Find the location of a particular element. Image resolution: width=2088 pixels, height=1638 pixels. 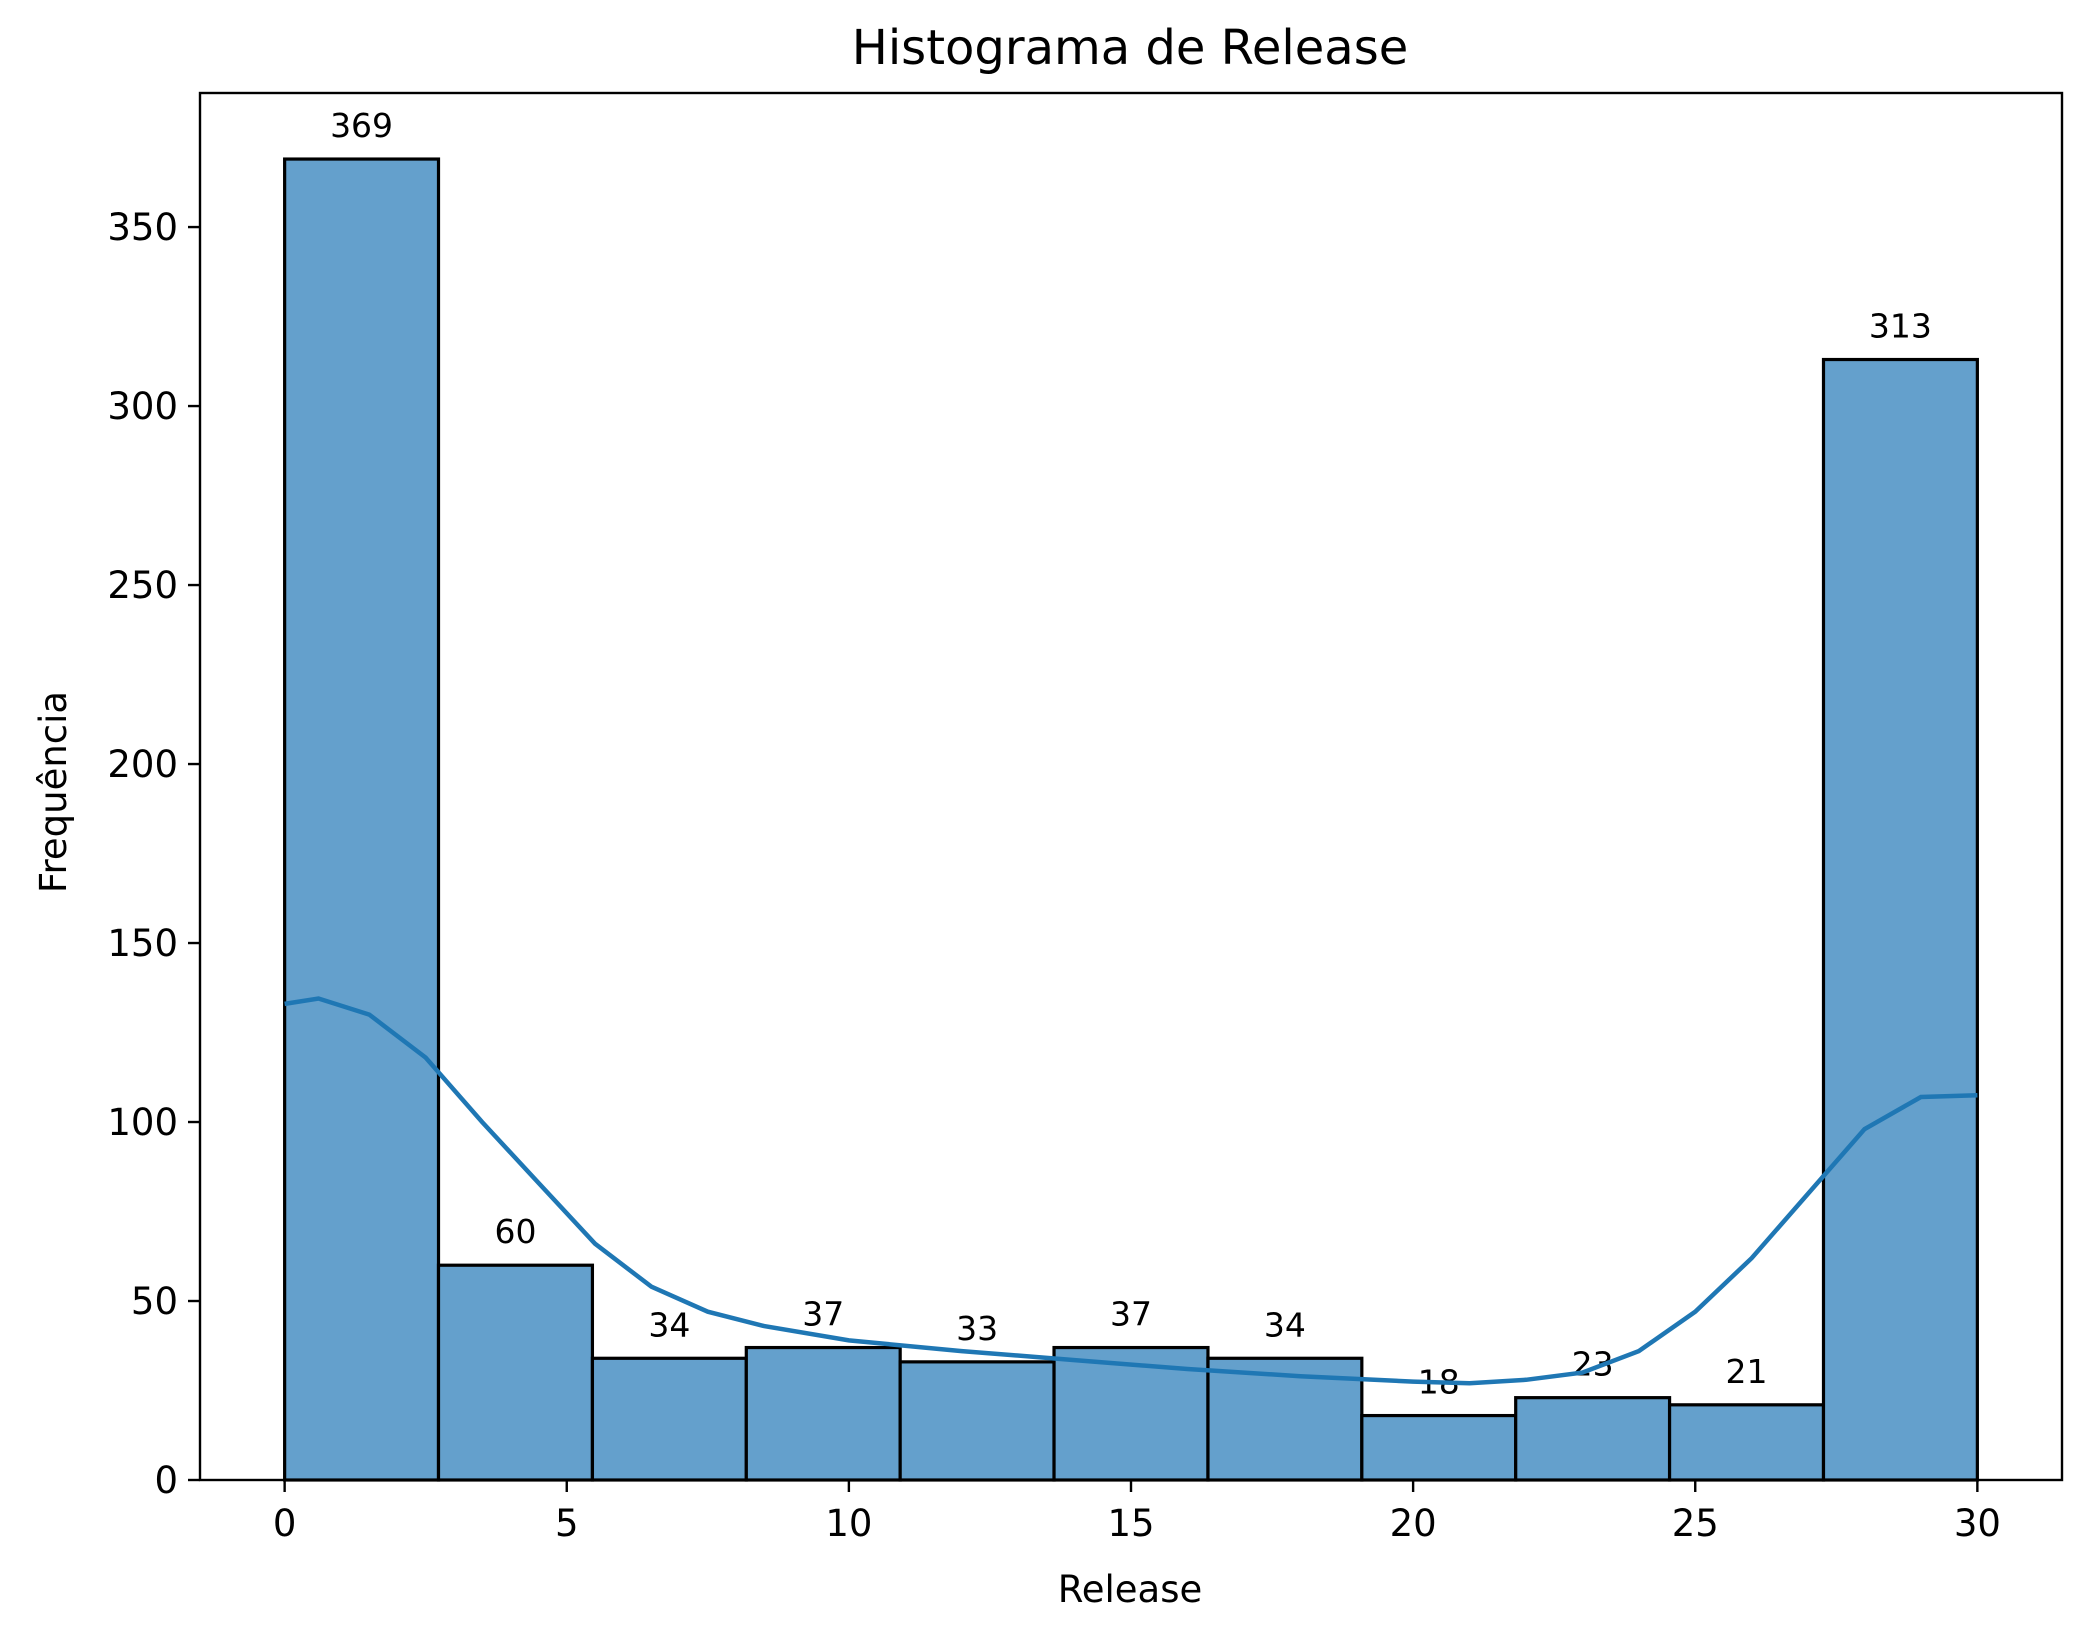

x-tick-label: 10 is located at coordinates (848, 1523).